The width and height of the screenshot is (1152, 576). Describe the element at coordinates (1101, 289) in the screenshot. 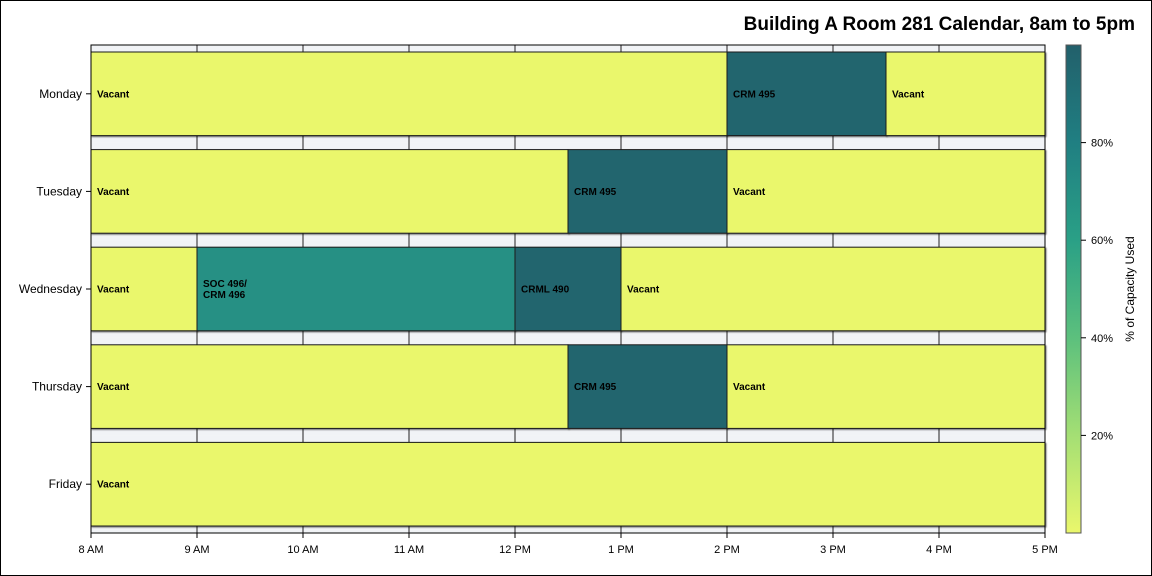

I see `colorbar: 20% 40% 60% 80% % of Capacity Used` at that location.